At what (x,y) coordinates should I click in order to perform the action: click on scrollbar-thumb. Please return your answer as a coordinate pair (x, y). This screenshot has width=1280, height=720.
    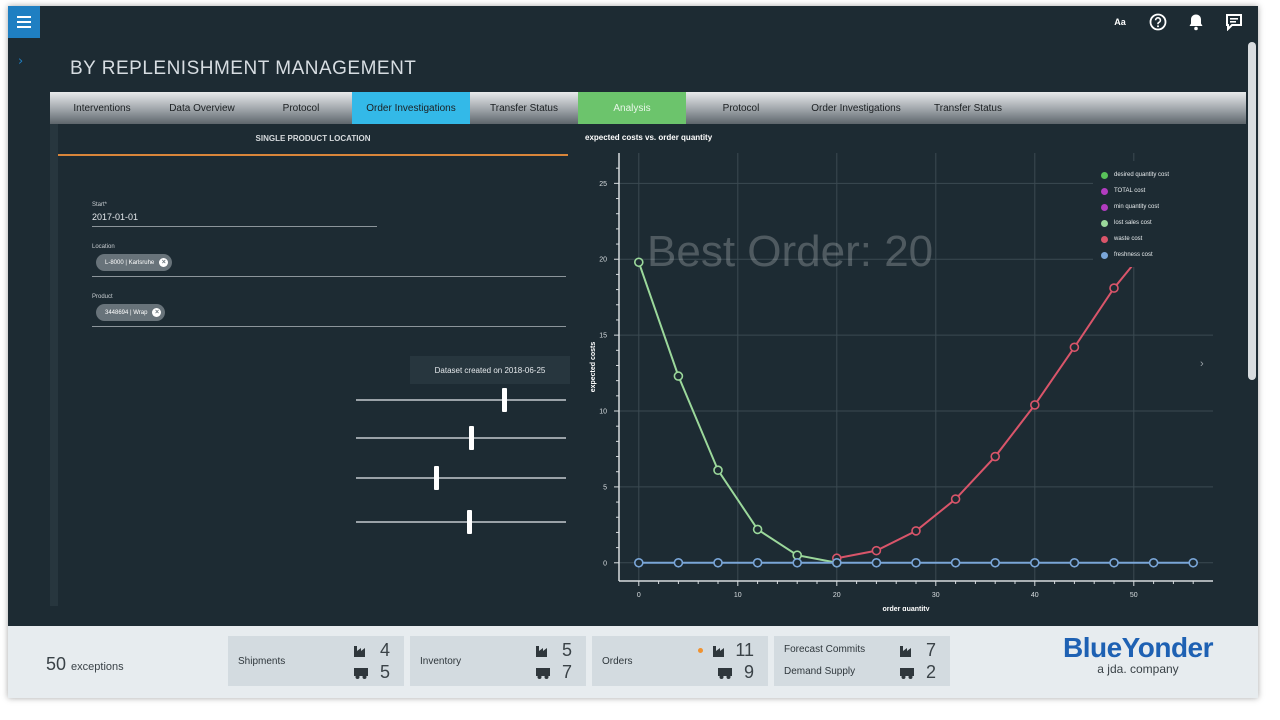
    Looking at the image, I should click on (1252, 211).